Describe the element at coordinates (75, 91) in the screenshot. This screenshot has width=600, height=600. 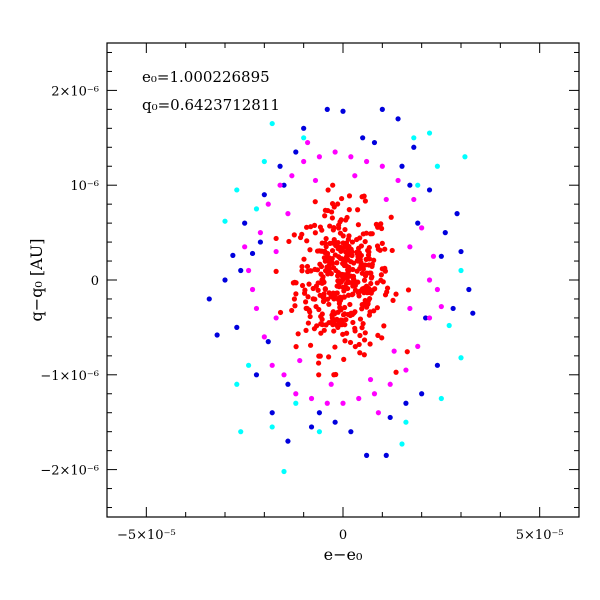
I see `y-tick-label: 2×10⁻⁶` at that location.